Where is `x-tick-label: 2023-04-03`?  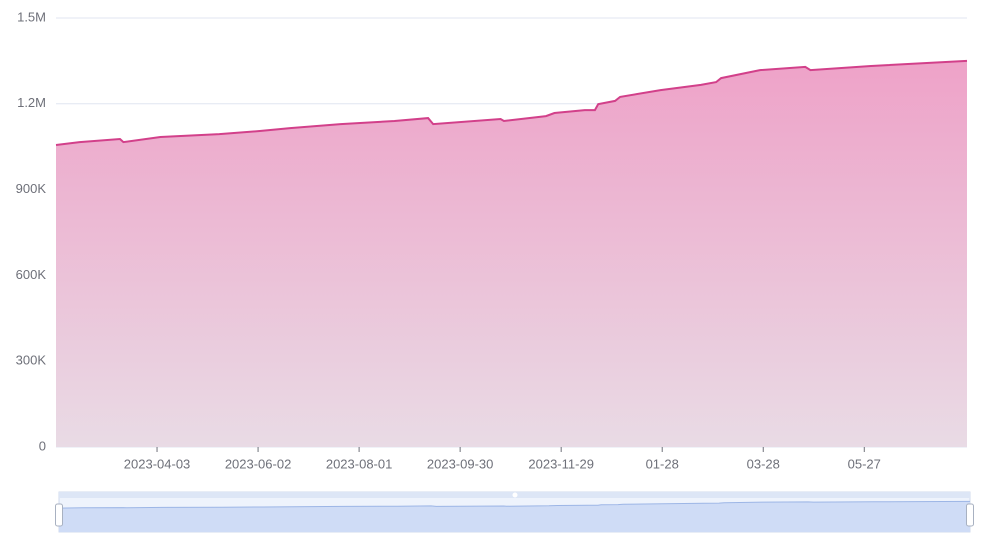
x-tick-label: 2023-04-03 is located at coordinates (157, 463).